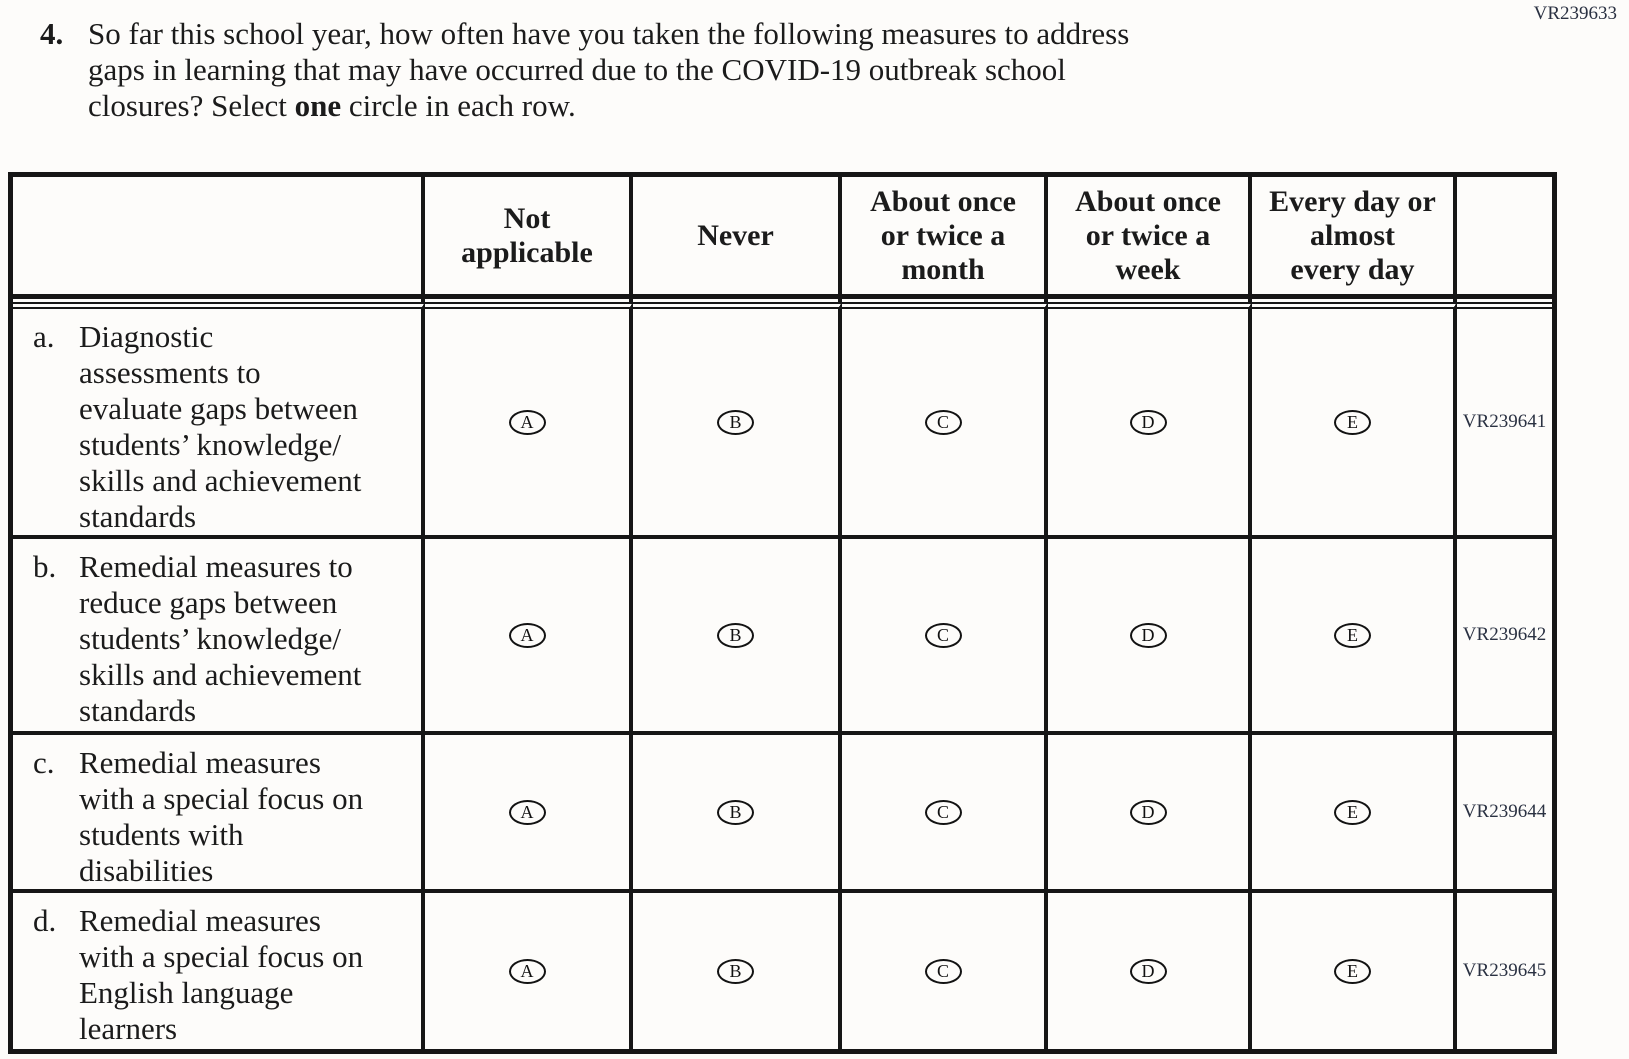 The width and height of the screenshot is (1629, 1059). Describe the element at coordinates (44, 336) in the screenshot. I see `row-letter: a.` at that location.